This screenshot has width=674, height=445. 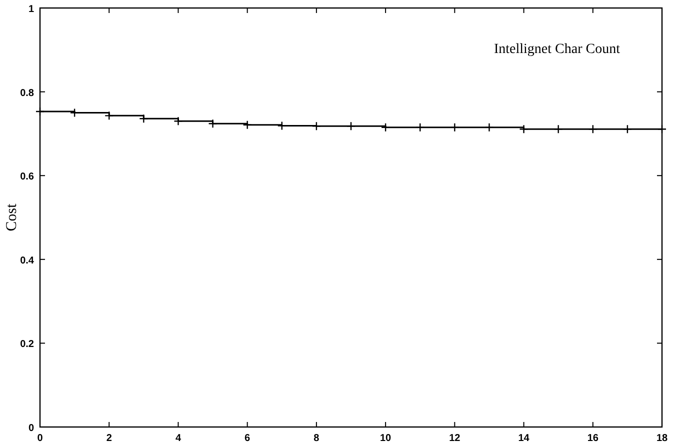 What do you see at coordinates (524, 438) in the screenshot?
I see `x-tick-label: 14` at bounding box center [524, 438].